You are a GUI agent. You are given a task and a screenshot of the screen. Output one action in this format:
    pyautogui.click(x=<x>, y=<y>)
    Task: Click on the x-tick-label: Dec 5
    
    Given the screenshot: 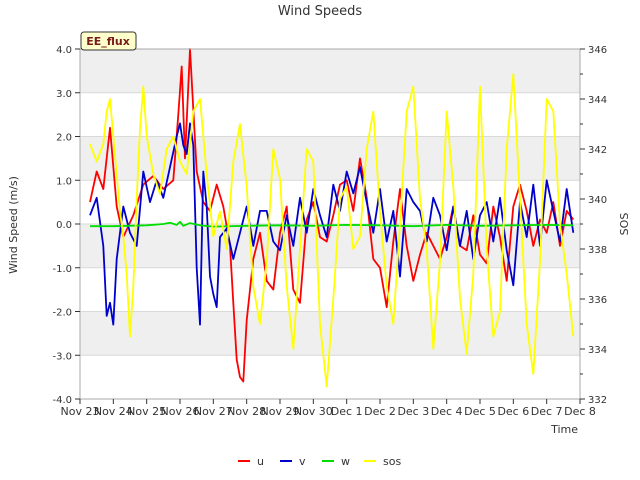 What is the action you would take?
    pyautogui.click(x=480, y=411)
    